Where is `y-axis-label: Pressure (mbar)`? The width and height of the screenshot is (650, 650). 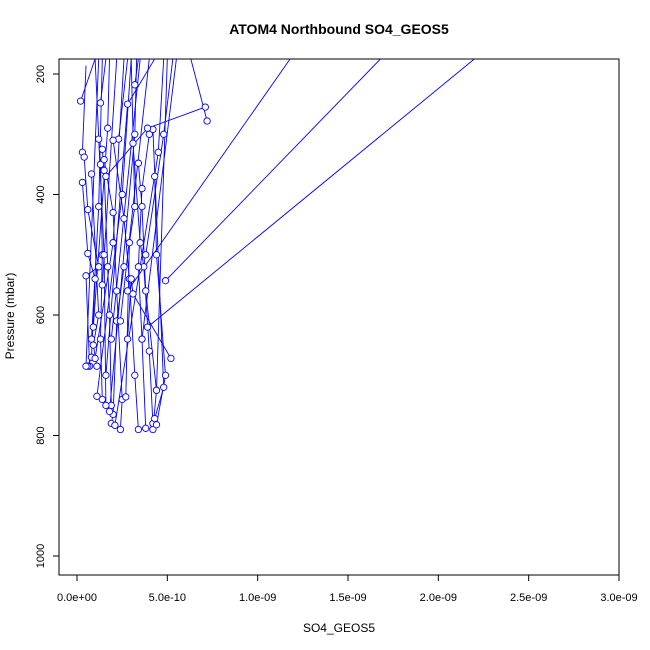
y-axis-label: Pressure (mbar) is located at coordinates (10, 316).